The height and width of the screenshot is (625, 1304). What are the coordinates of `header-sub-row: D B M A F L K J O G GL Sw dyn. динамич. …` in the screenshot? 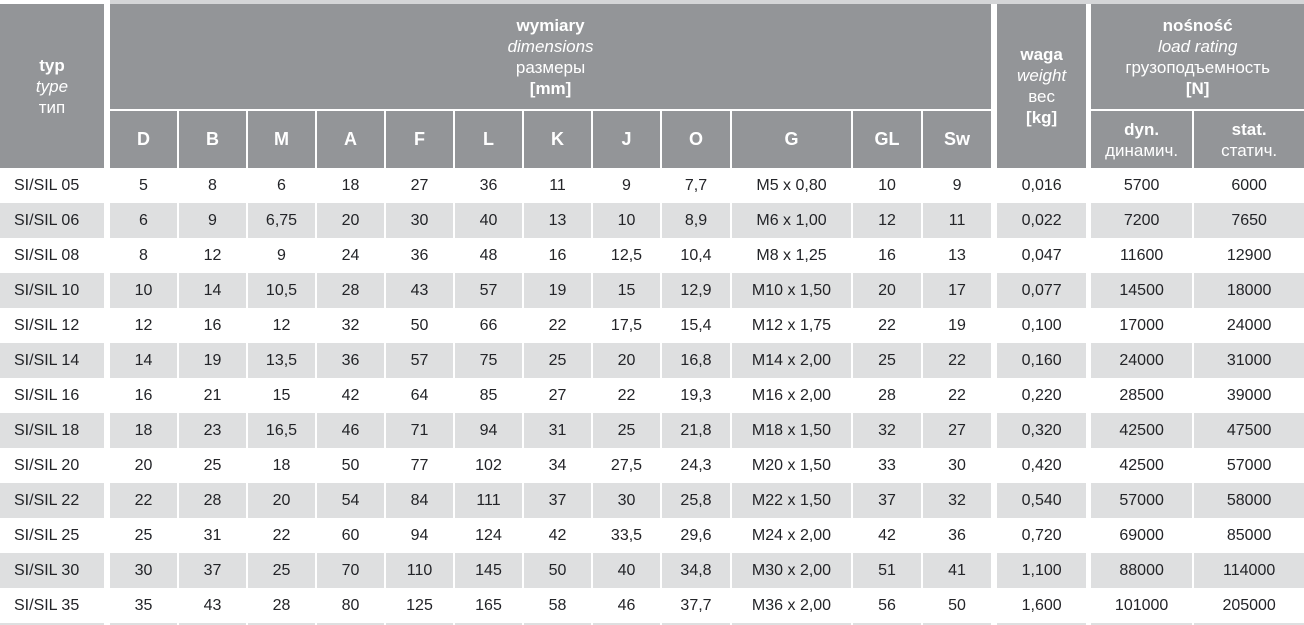 It's located at (652, 139).